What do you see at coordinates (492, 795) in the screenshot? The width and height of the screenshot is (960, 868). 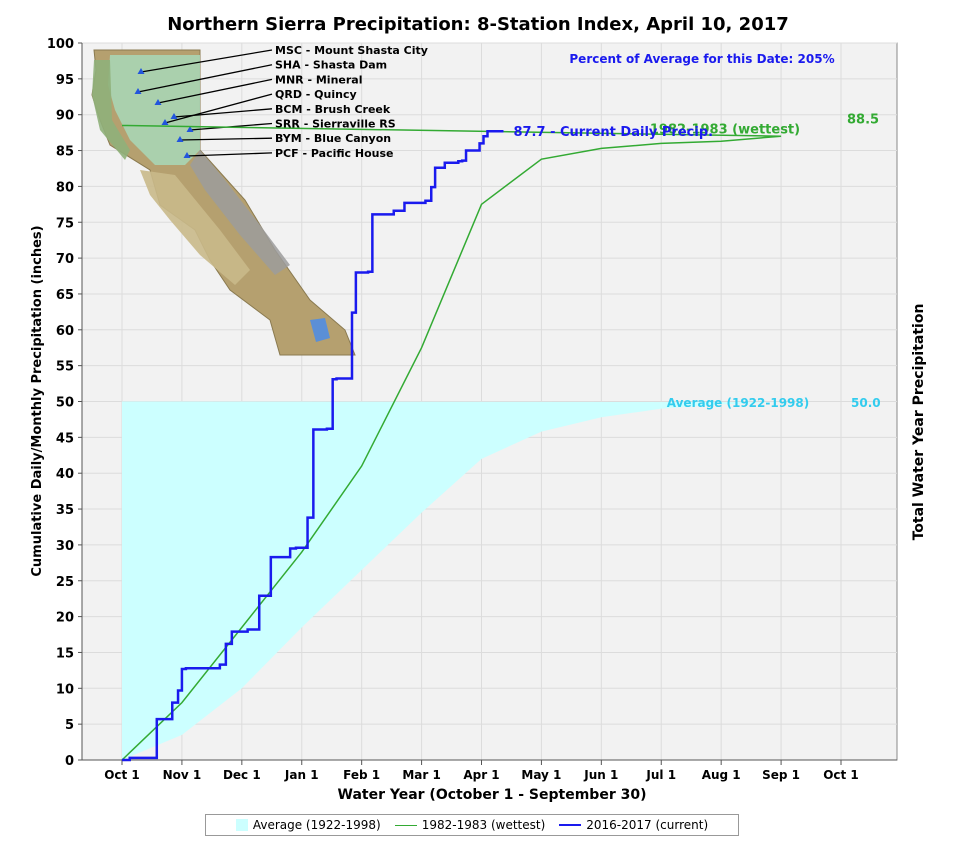 I see `x-axis-label: Water Year (October 1 - September 30)` at bounding box center [492, 795].